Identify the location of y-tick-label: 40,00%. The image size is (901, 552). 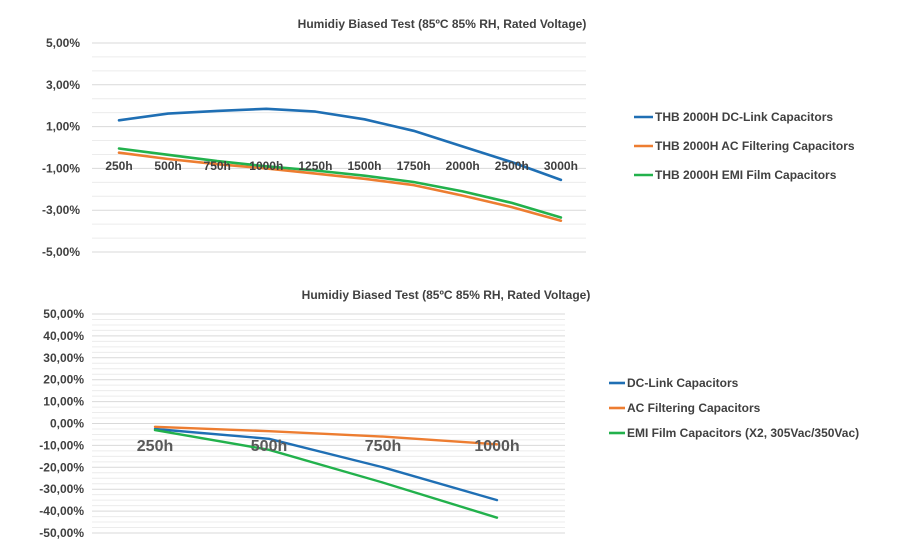
(63, 336).